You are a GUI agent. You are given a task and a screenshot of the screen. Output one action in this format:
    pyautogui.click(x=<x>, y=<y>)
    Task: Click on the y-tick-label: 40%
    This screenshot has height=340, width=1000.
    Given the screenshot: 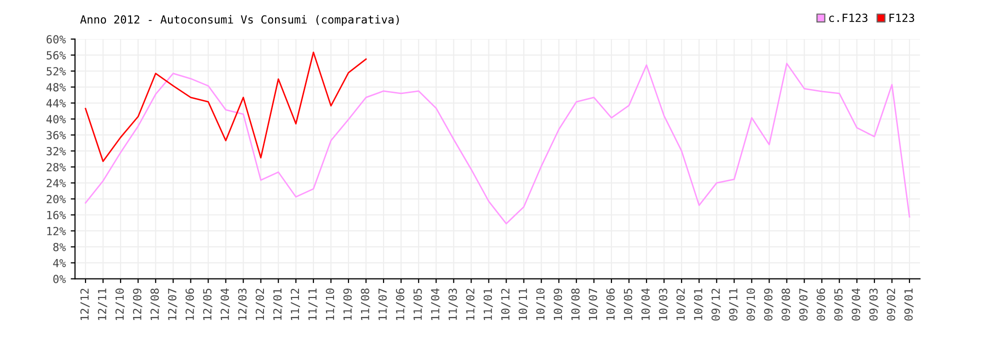 What is the action you would take?
    pyautogui.click(x=56, y=119)
    